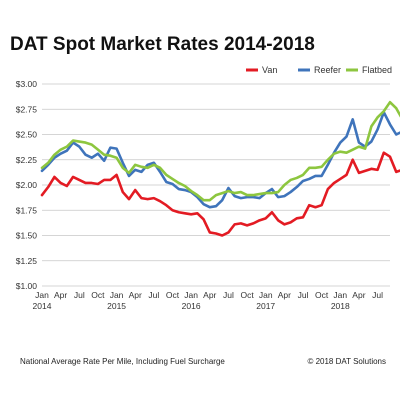  I want to click on y-tick-label: $2.50, so click(27, 135).